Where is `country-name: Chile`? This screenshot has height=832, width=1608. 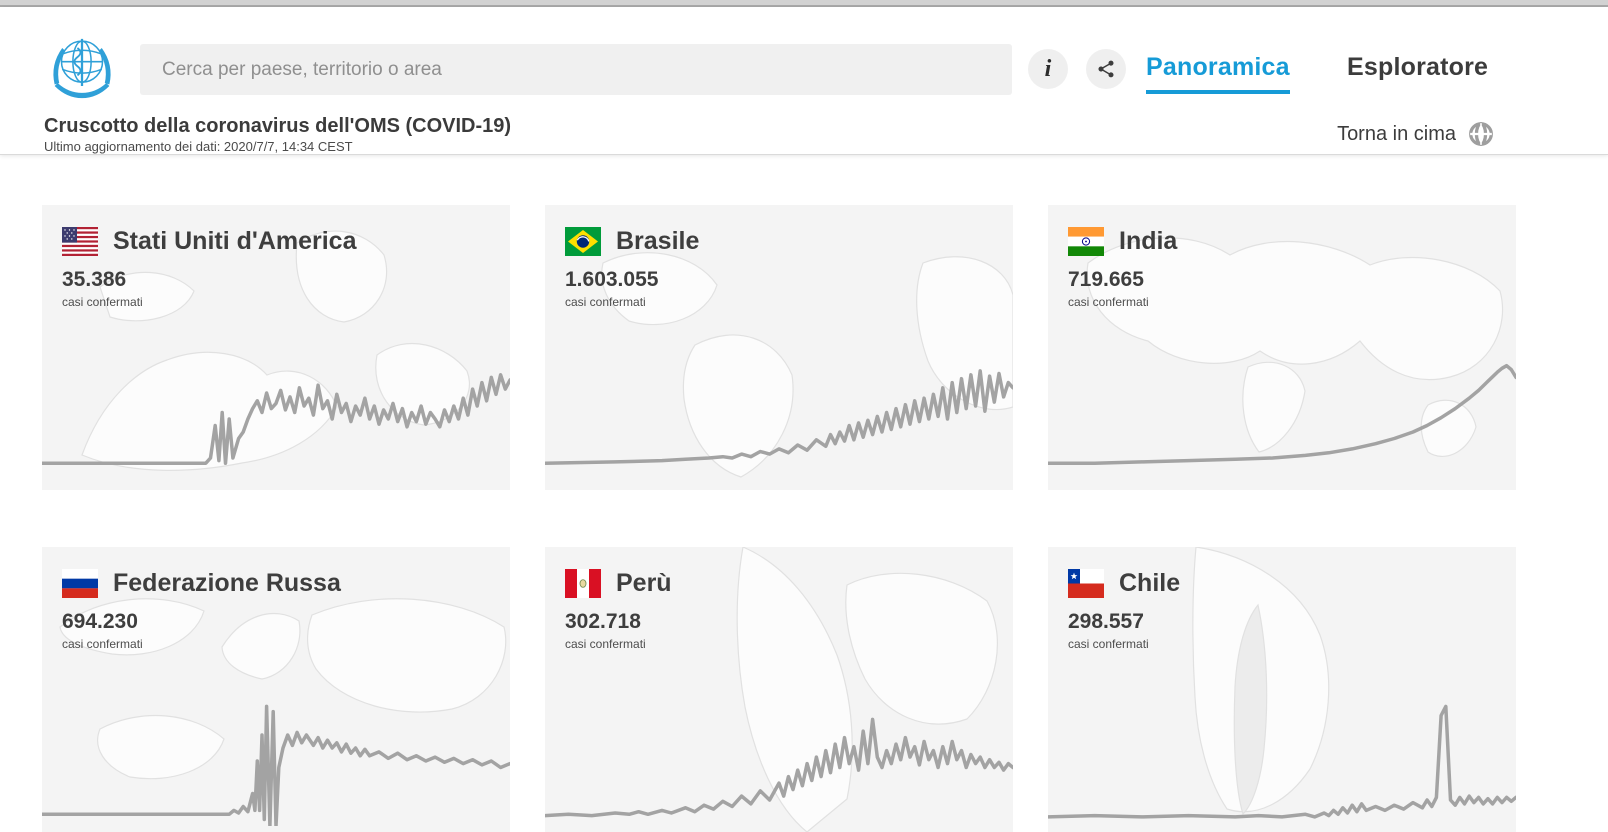
country-name: Chile is located at coordinates (1150, 583).